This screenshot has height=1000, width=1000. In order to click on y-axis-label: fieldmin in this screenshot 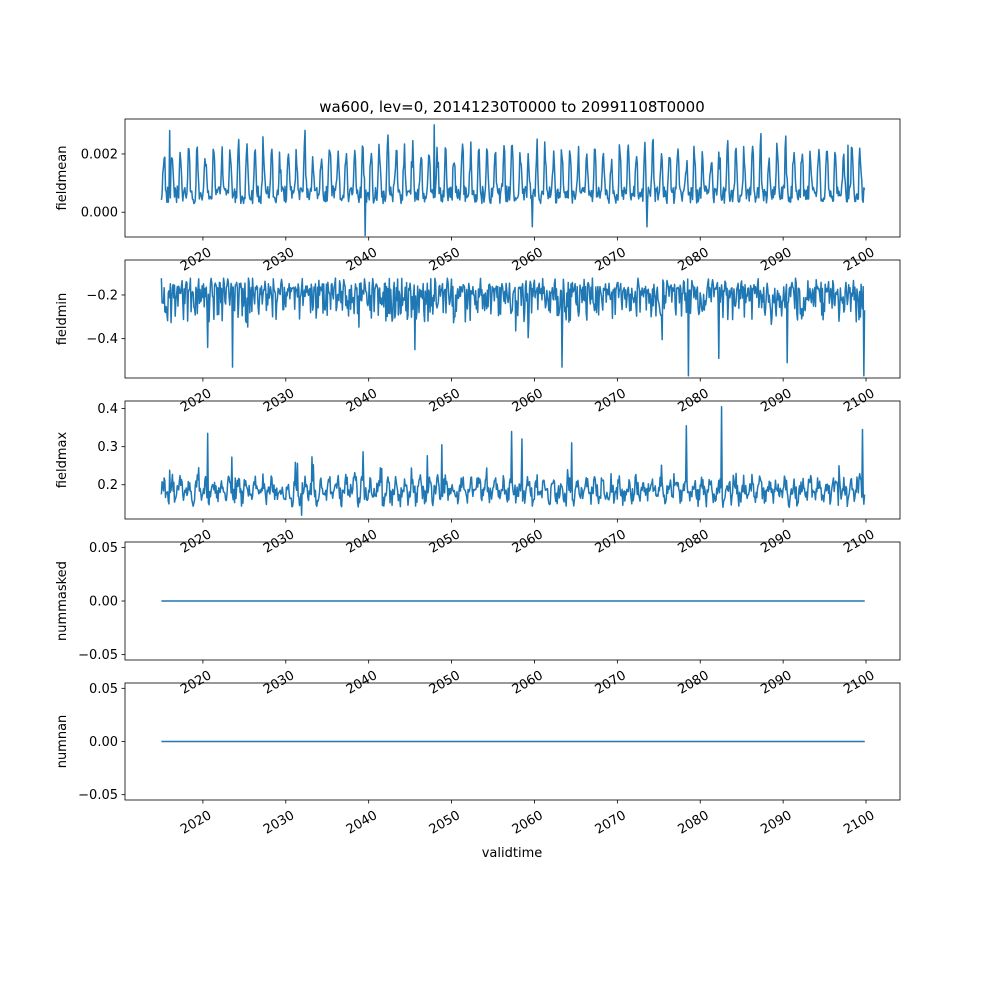, I will do `click(62, 319)`.